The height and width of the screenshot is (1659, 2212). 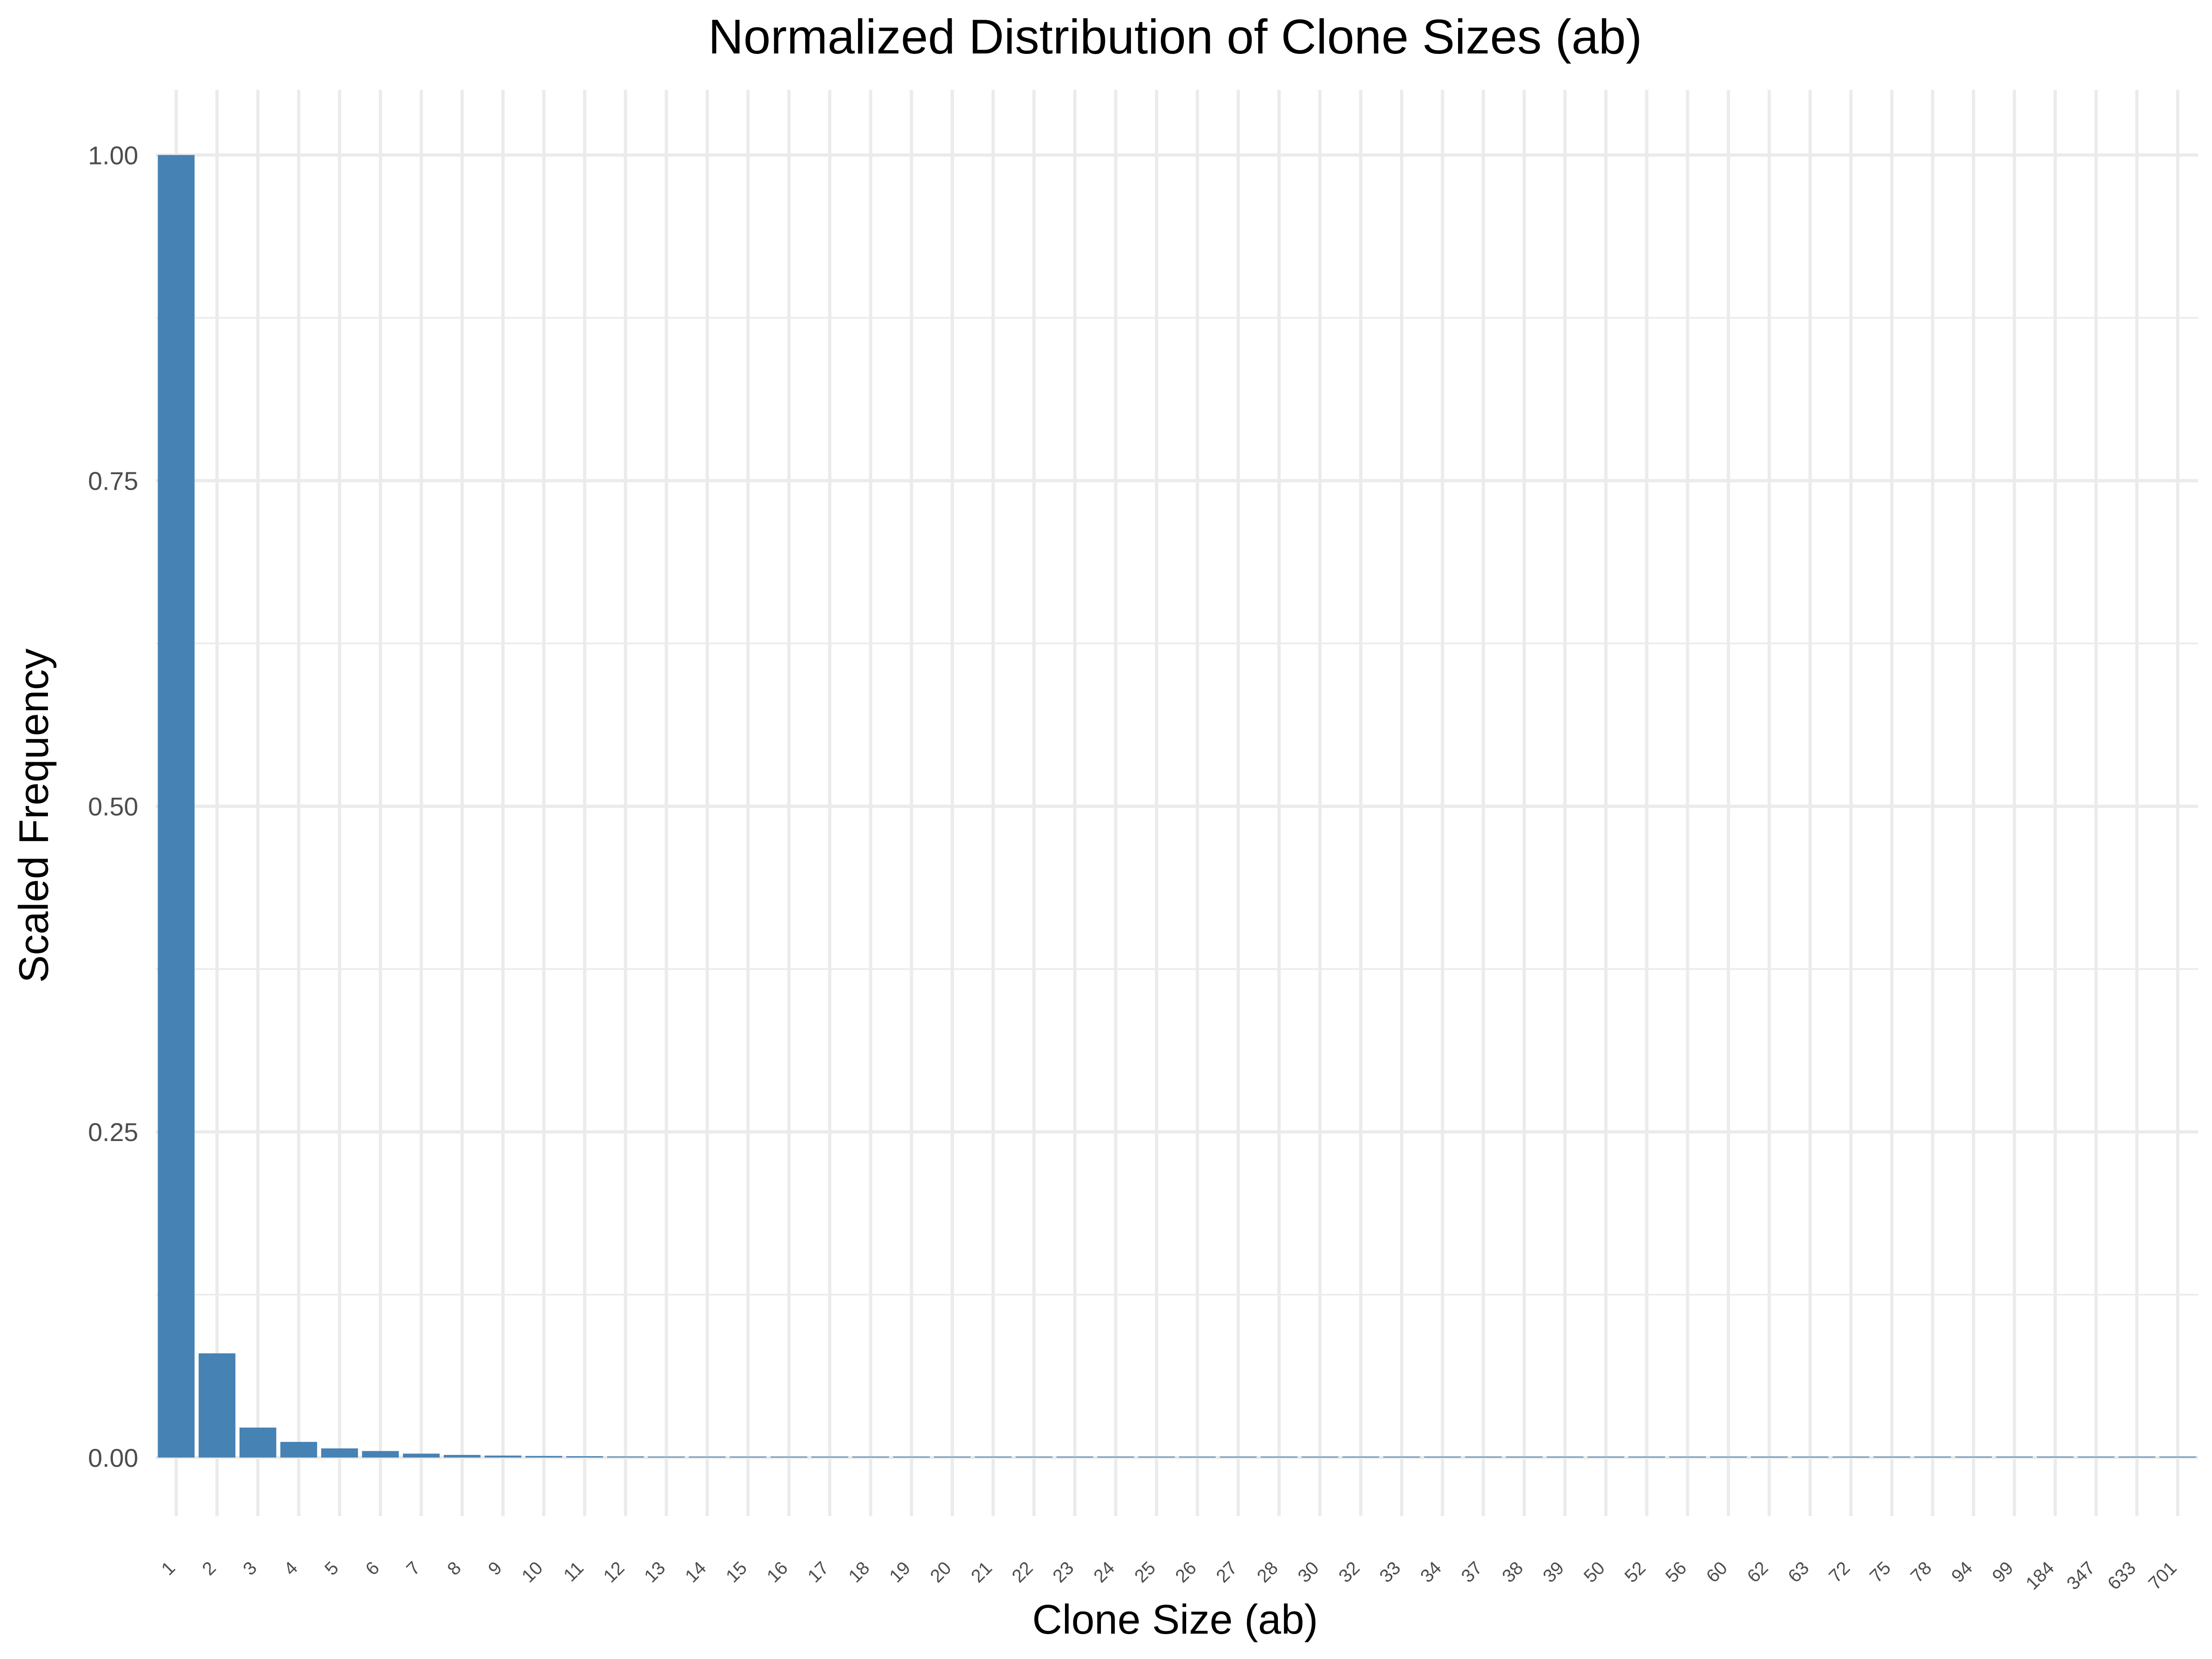 What do you see at coordinates (113, 1132) in the screenshot?
I see `y-tick-label: 0.25` at bounding box center [113, 1132].